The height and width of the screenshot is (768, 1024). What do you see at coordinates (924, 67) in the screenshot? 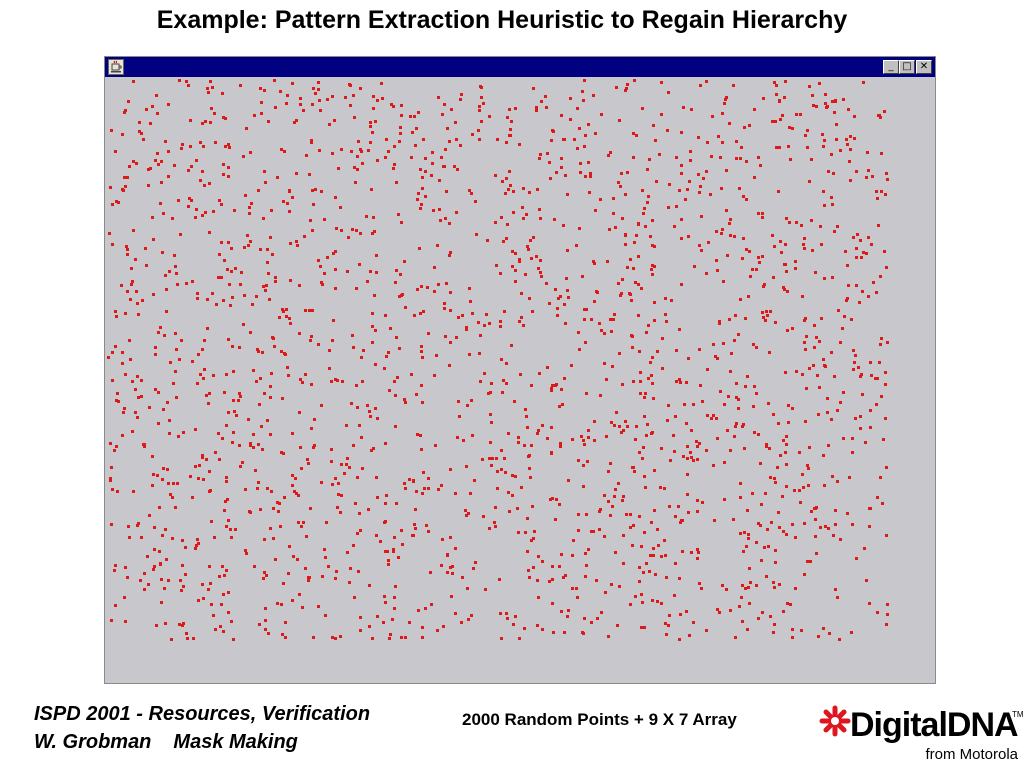
I see `close-button: ✕` at bounding box center [924, 67].